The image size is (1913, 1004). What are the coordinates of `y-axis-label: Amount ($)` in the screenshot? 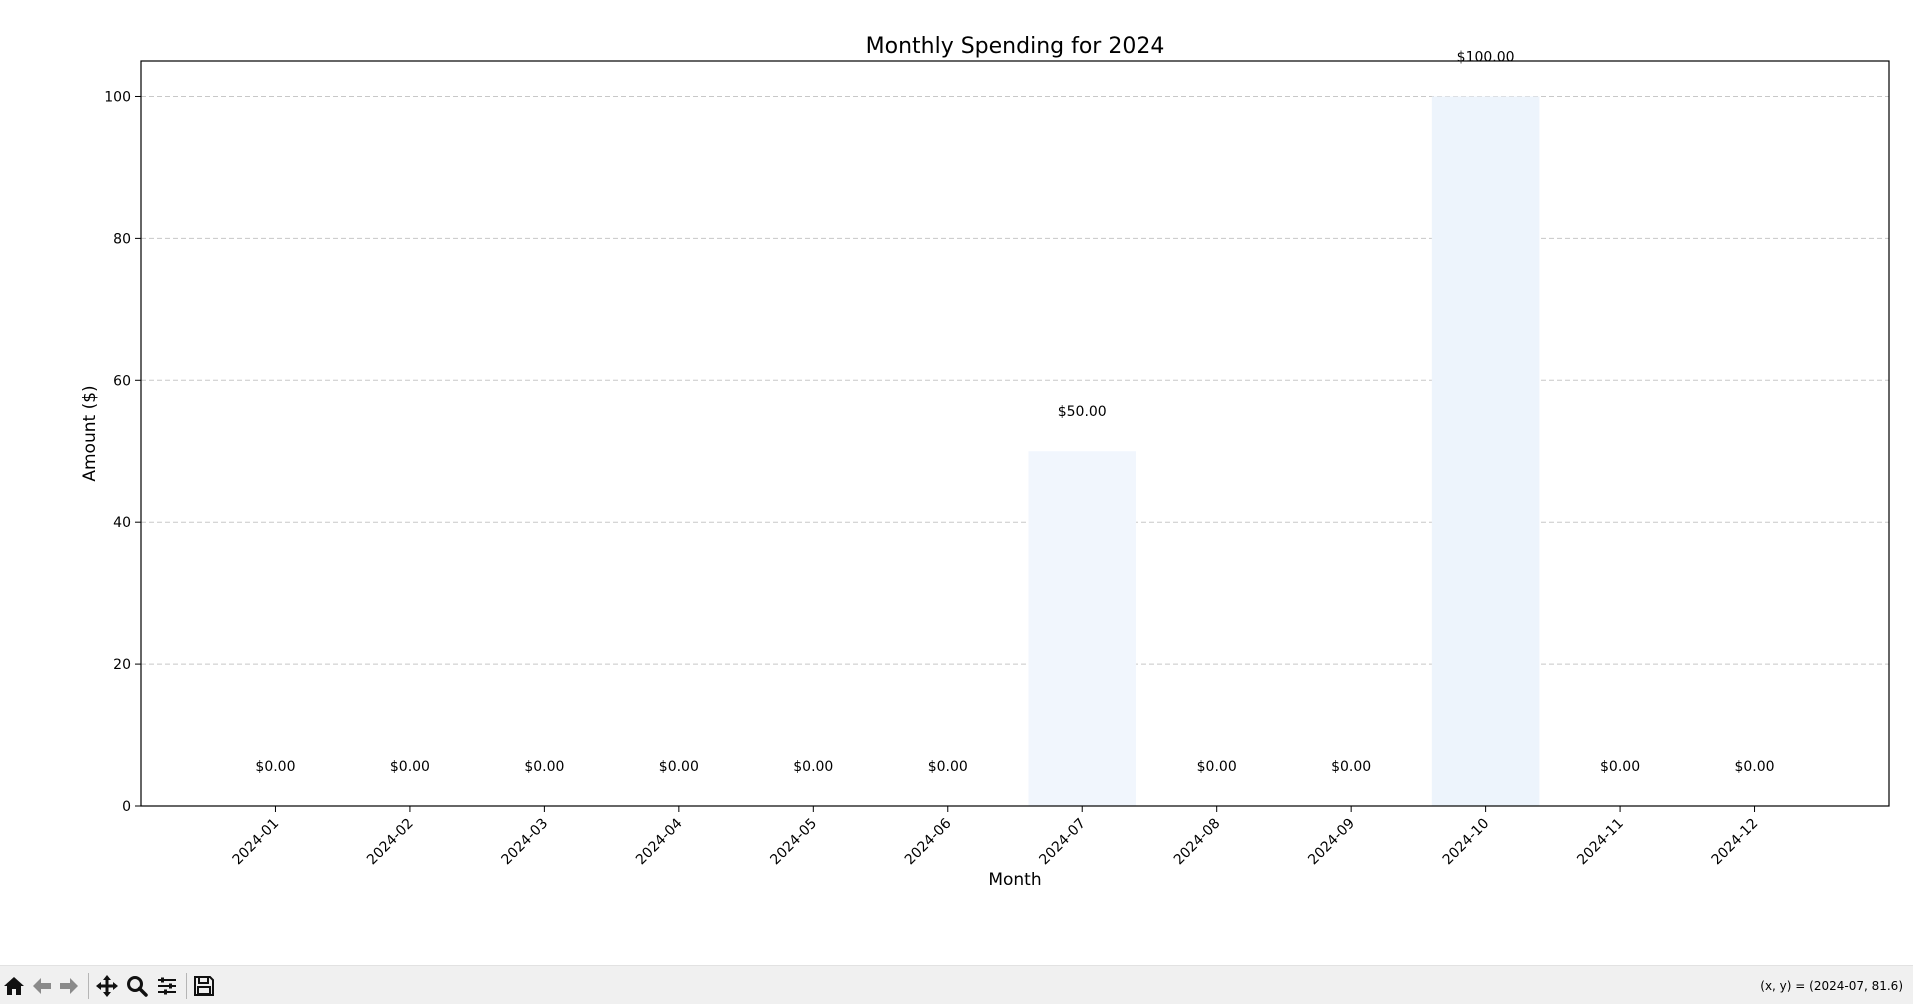 It's located at (90, 433).